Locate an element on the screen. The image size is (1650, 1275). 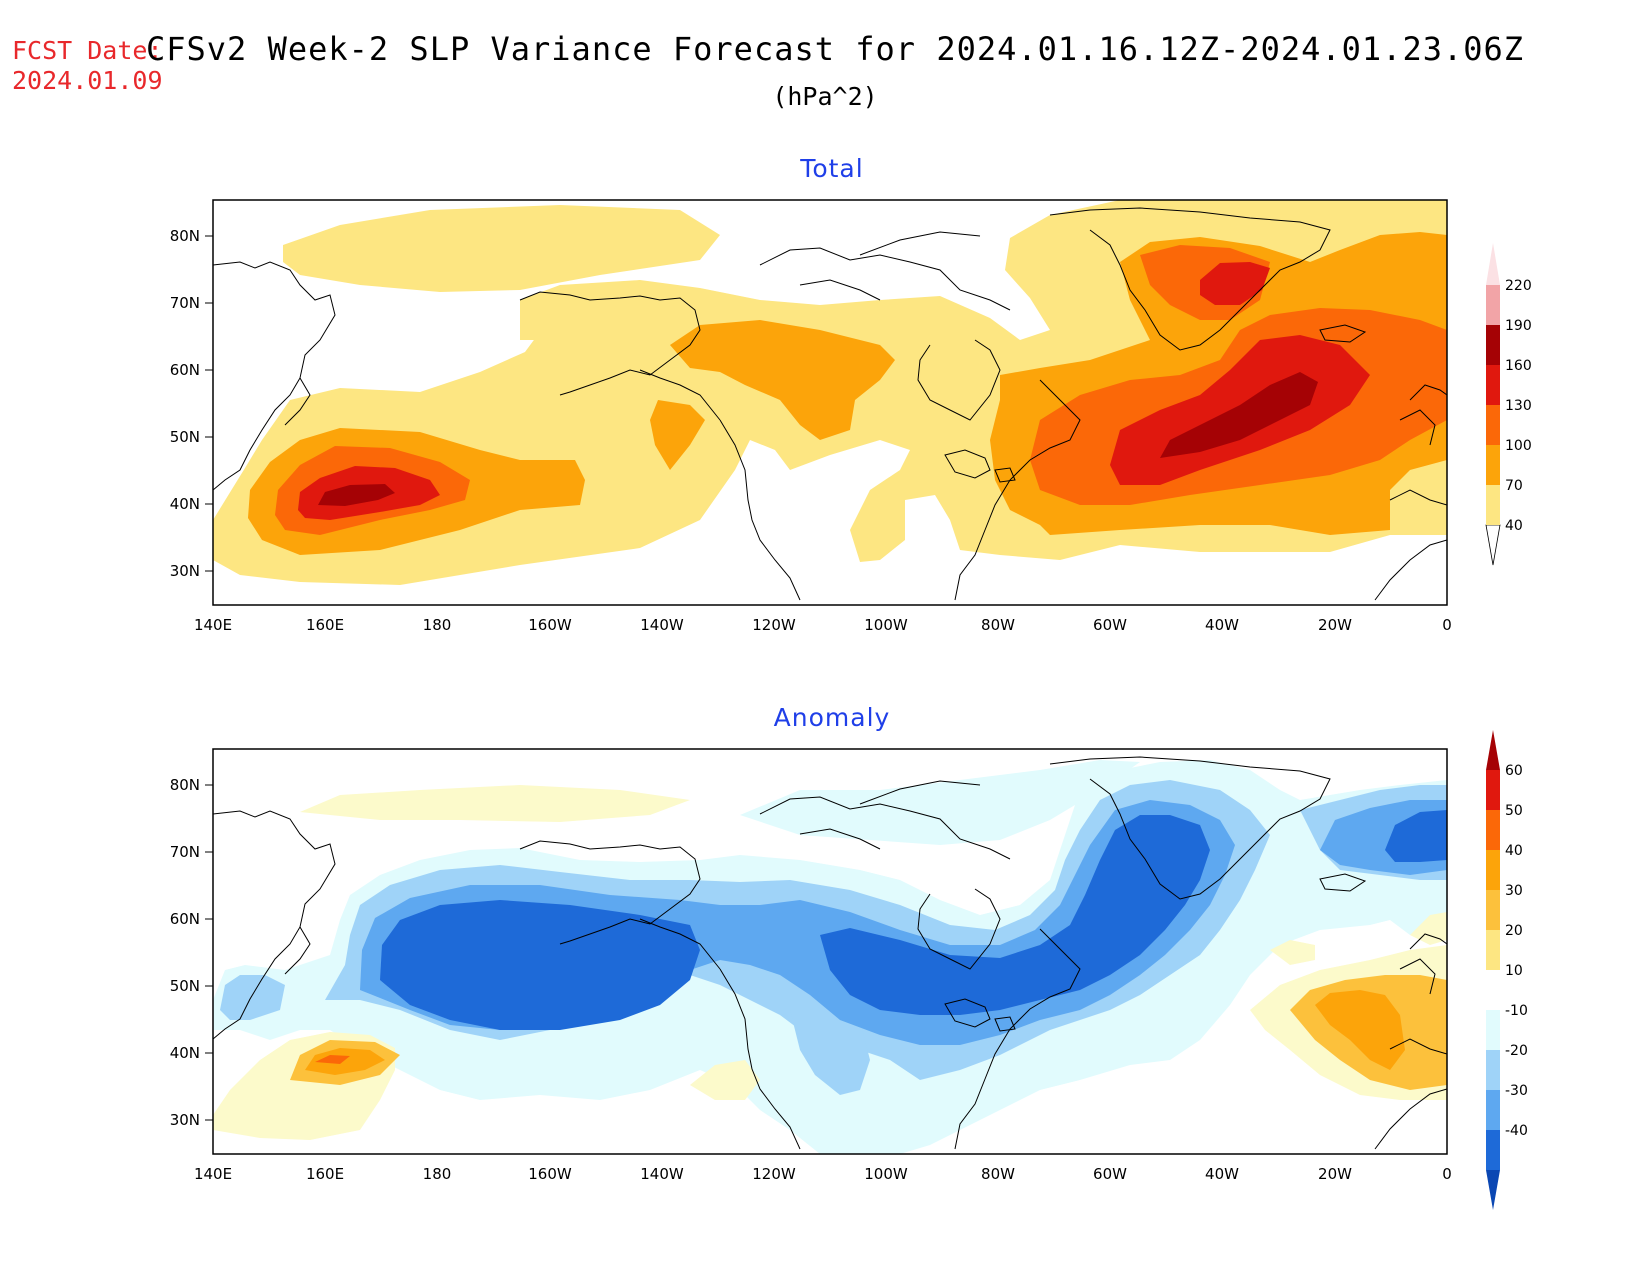
total-lon-label: 80W is located at coordinates (998, 625).